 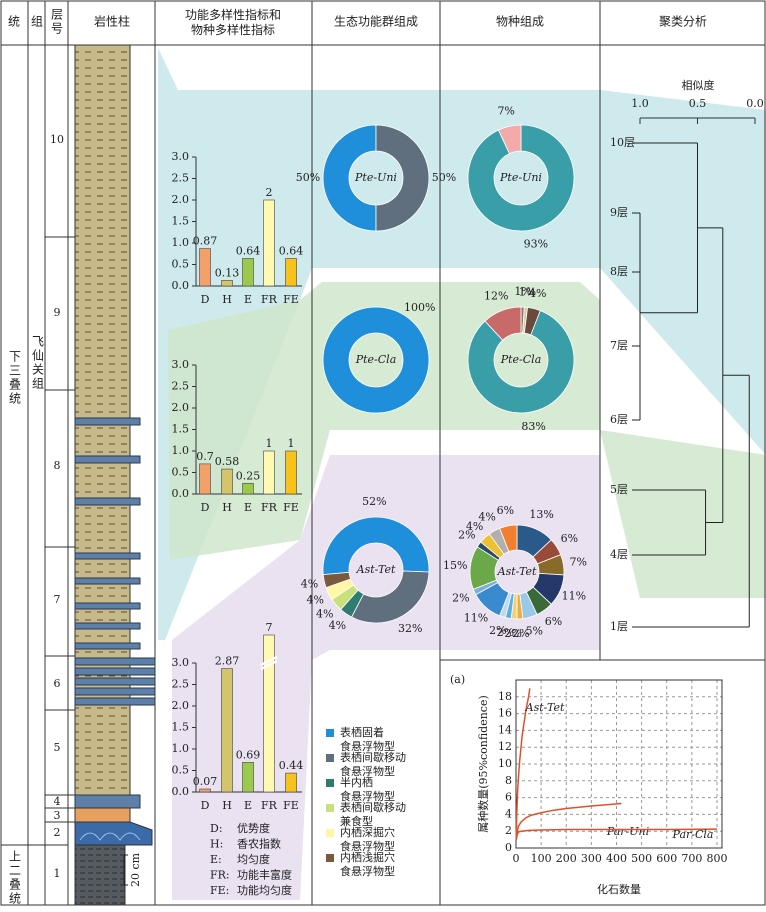 I want to click on series-label: Ast-Tet, so click(x=545, y=707).